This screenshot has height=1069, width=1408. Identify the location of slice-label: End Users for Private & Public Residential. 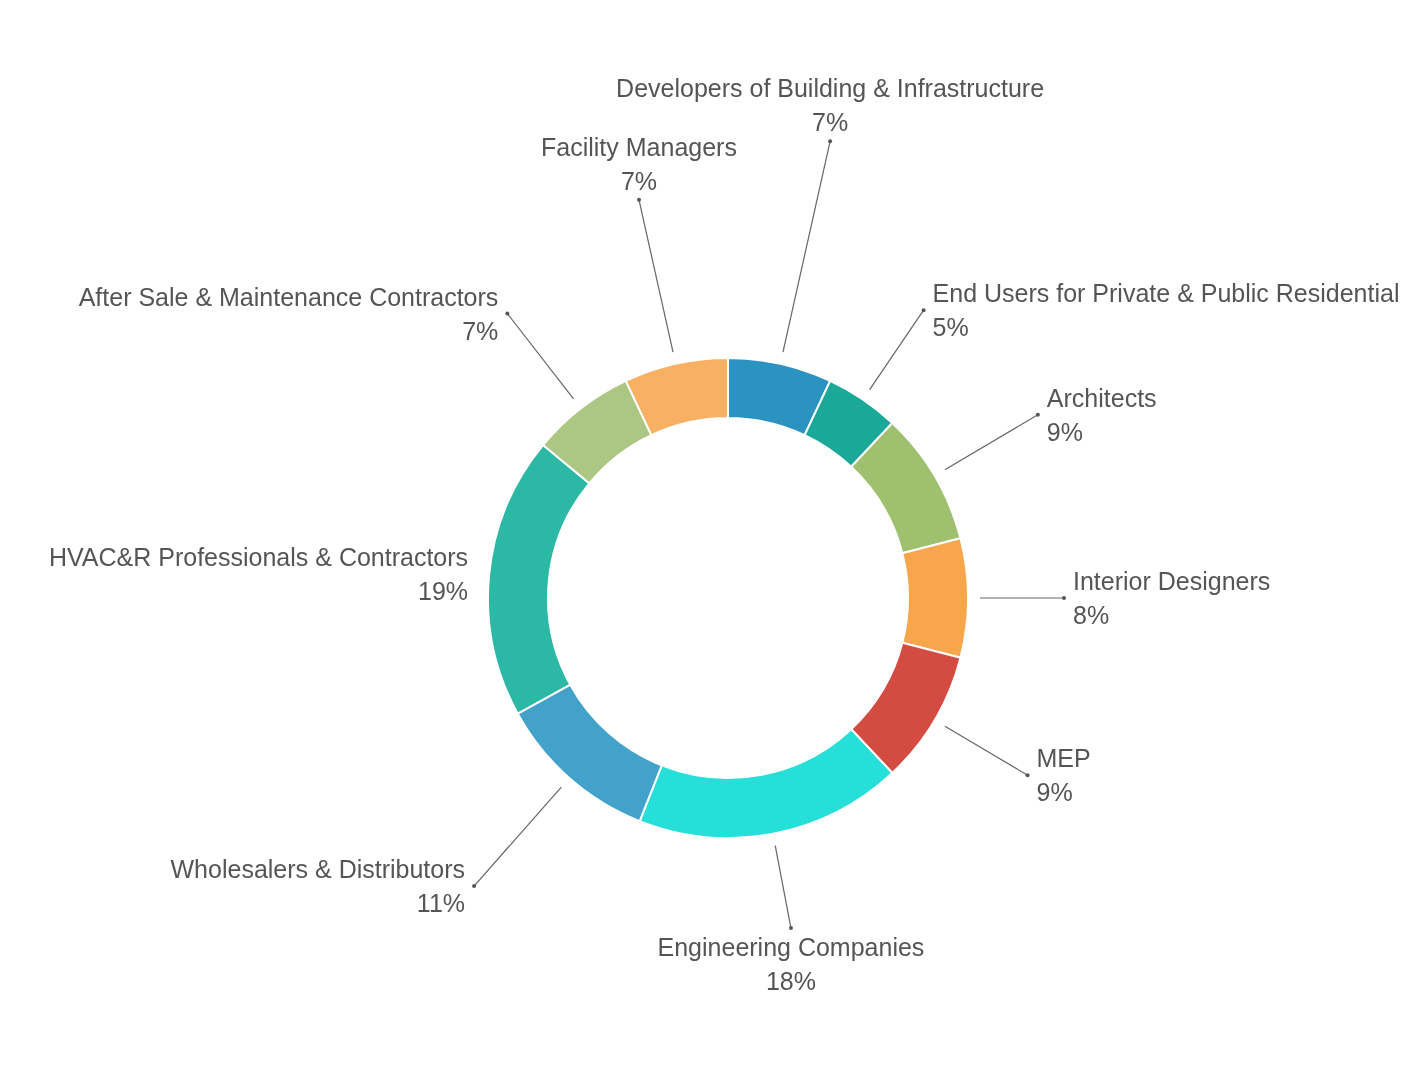
(1166, 293).